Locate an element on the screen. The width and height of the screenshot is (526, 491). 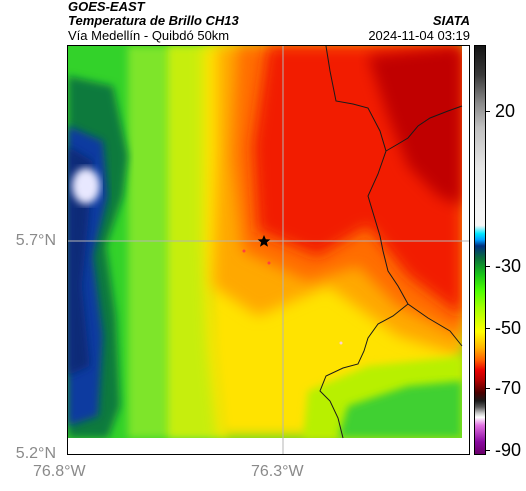
y-tick-label: 5.2°N is located at coordinates (35, 453).